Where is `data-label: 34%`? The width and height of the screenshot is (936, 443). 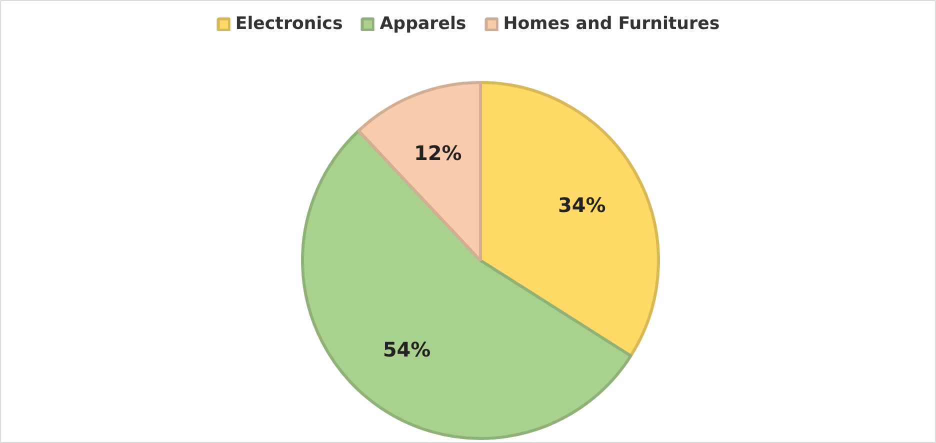
data-label: 34% is located at coordinates (582, 204).